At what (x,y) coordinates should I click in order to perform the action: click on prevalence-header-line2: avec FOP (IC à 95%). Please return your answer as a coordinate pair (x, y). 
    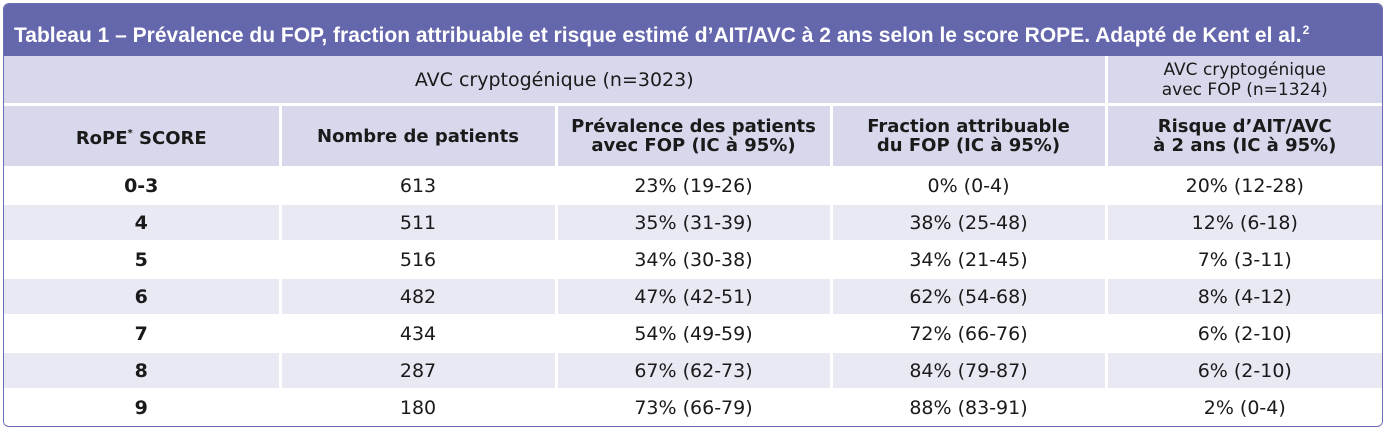
    Looking at the image, I should click on (693, 145).